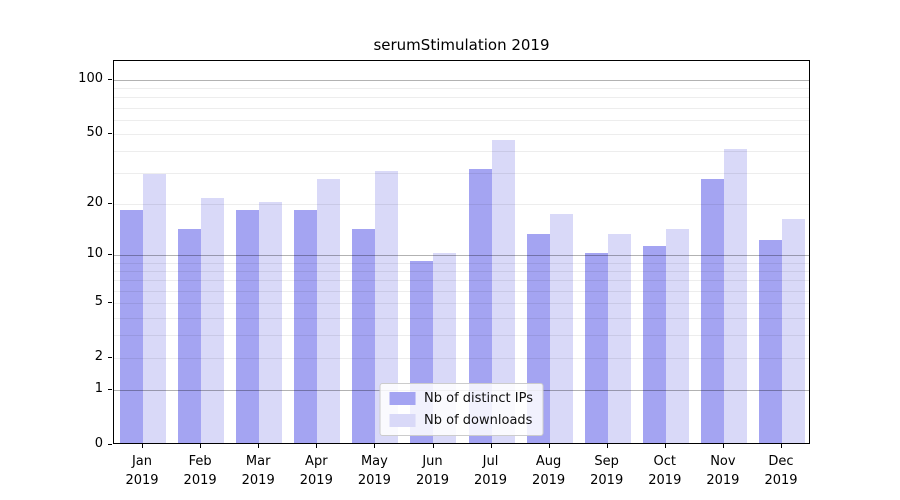 This screenshot has width=900, height=500. I want to click on x-tick-label: Sep 2019, so click(607, 471).